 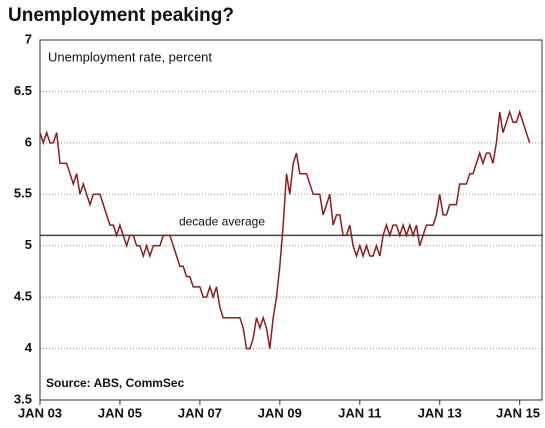 What do you see at coordinates (28, 141) in the screenshot?
I see `y-tick-label: 6` at bounding box center [28, 141].